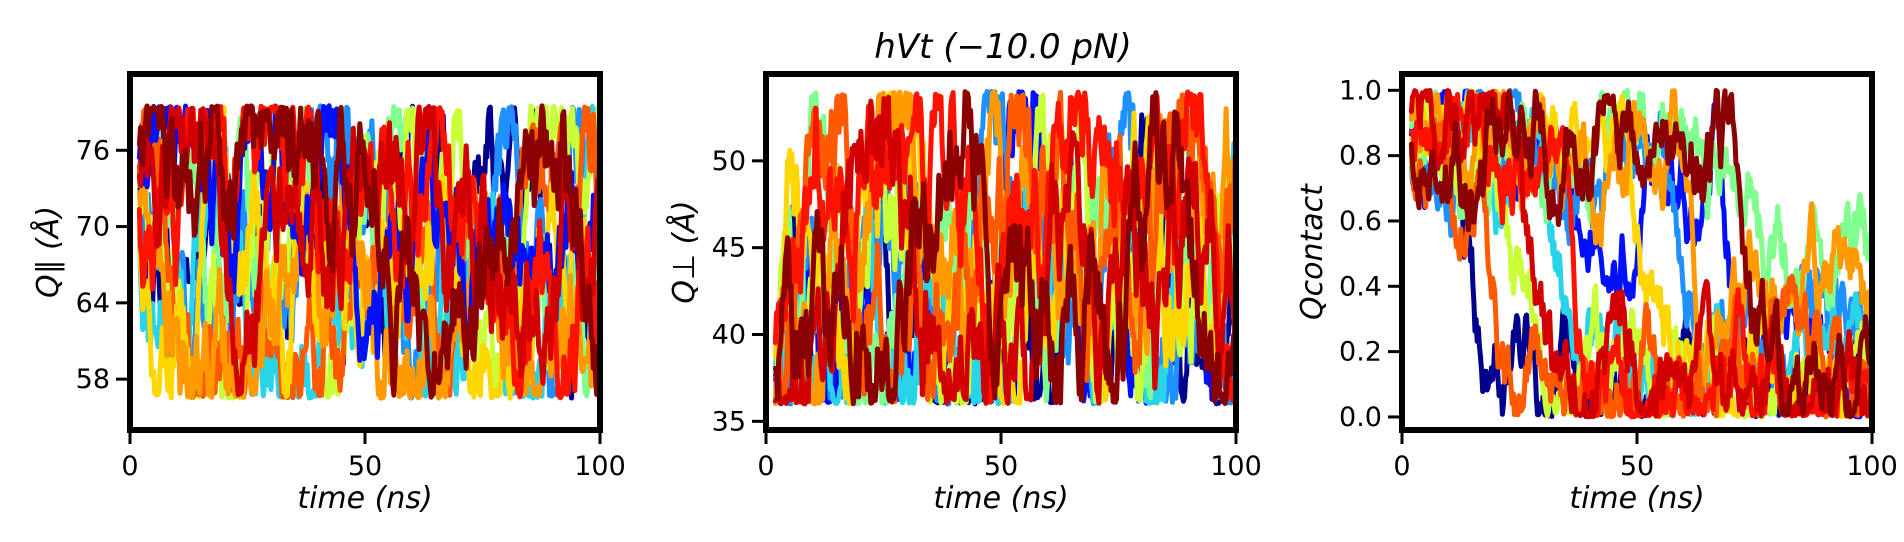 This screenshot has height=542, width=1904. Describe the element at coordinates (1360, 417) in the screenshot. I see `y-tick-label: 0.0` at that location.